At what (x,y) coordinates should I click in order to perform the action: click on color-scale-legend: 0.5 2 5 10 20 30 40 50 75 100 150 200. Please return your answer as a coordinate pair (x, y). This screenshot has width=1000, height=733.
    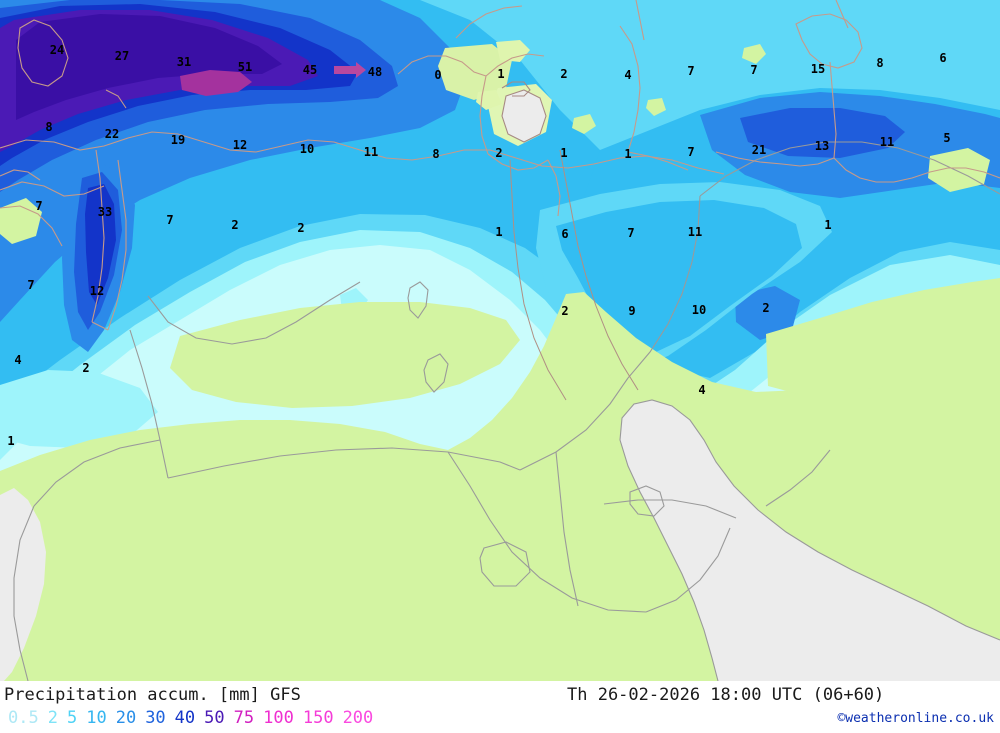
    Looking at the image, I should click on (190, 718).